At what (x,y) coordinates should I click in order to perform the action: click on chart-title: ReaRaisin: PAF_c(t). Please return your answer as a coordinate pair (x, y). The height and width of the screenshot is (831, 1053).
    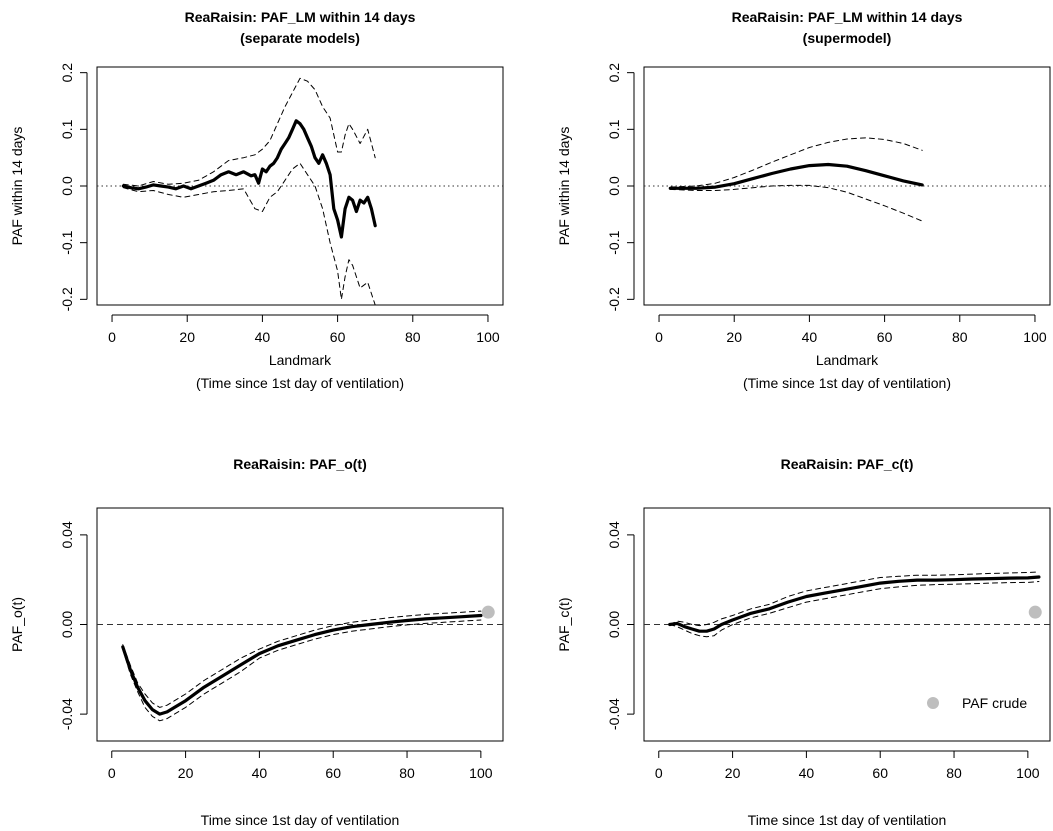
    Looking at the image, I should click on (847, 464).